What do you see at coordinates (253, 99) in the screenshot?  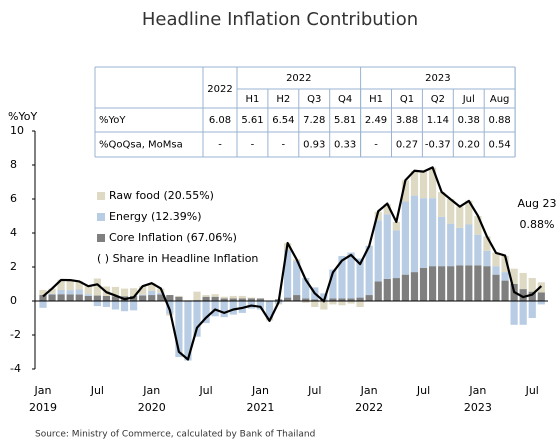 I see `table-header: H1` at bounding box center [253, 99].